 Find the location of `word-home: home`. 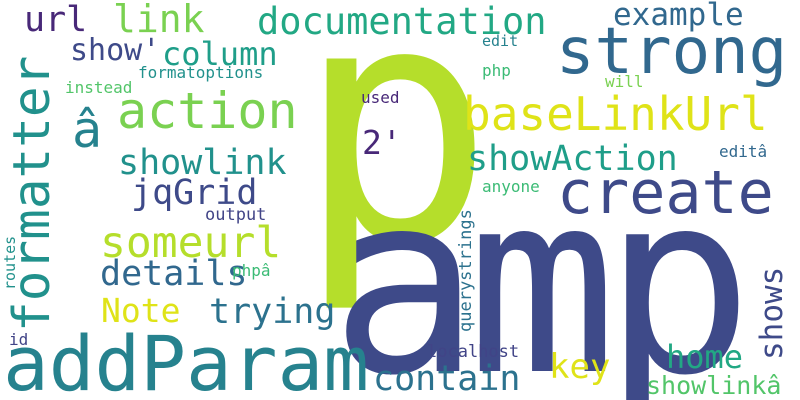

word-home: home is located at coordinates (705, 357).